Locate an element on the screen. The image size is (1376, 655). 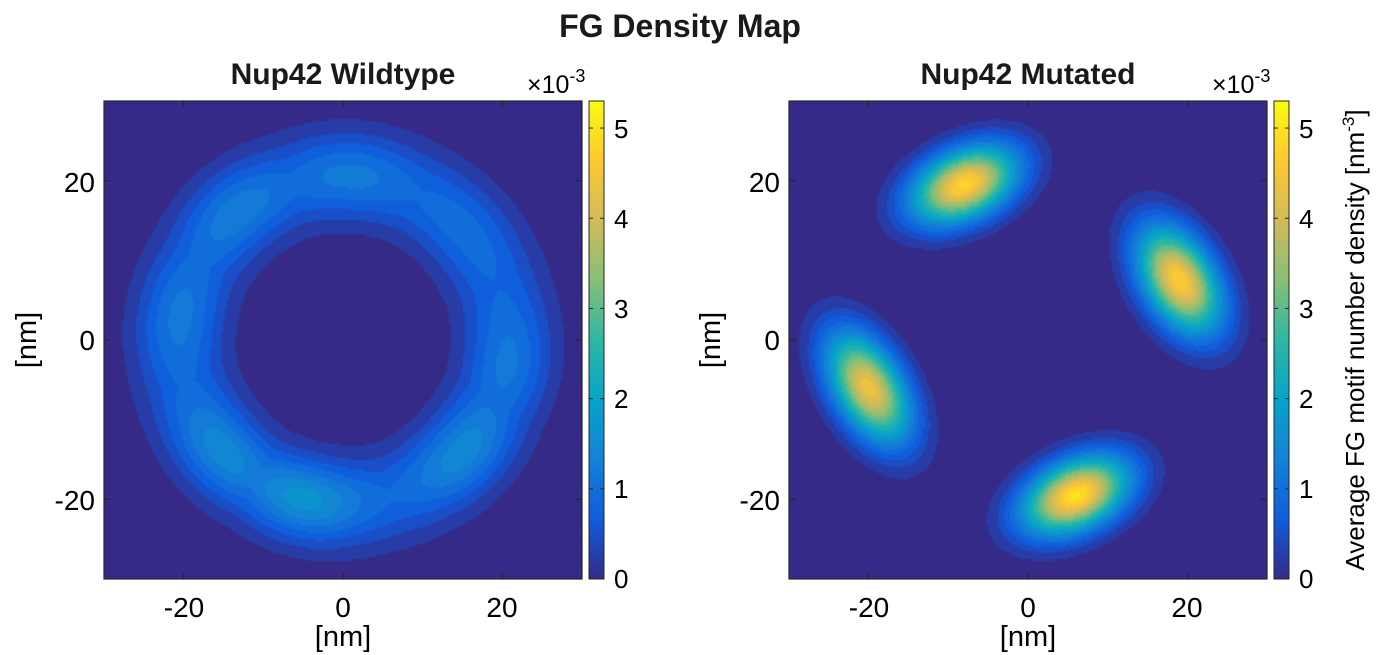
colorbar-ticks-wildtype is located at coordinates (596, 353).